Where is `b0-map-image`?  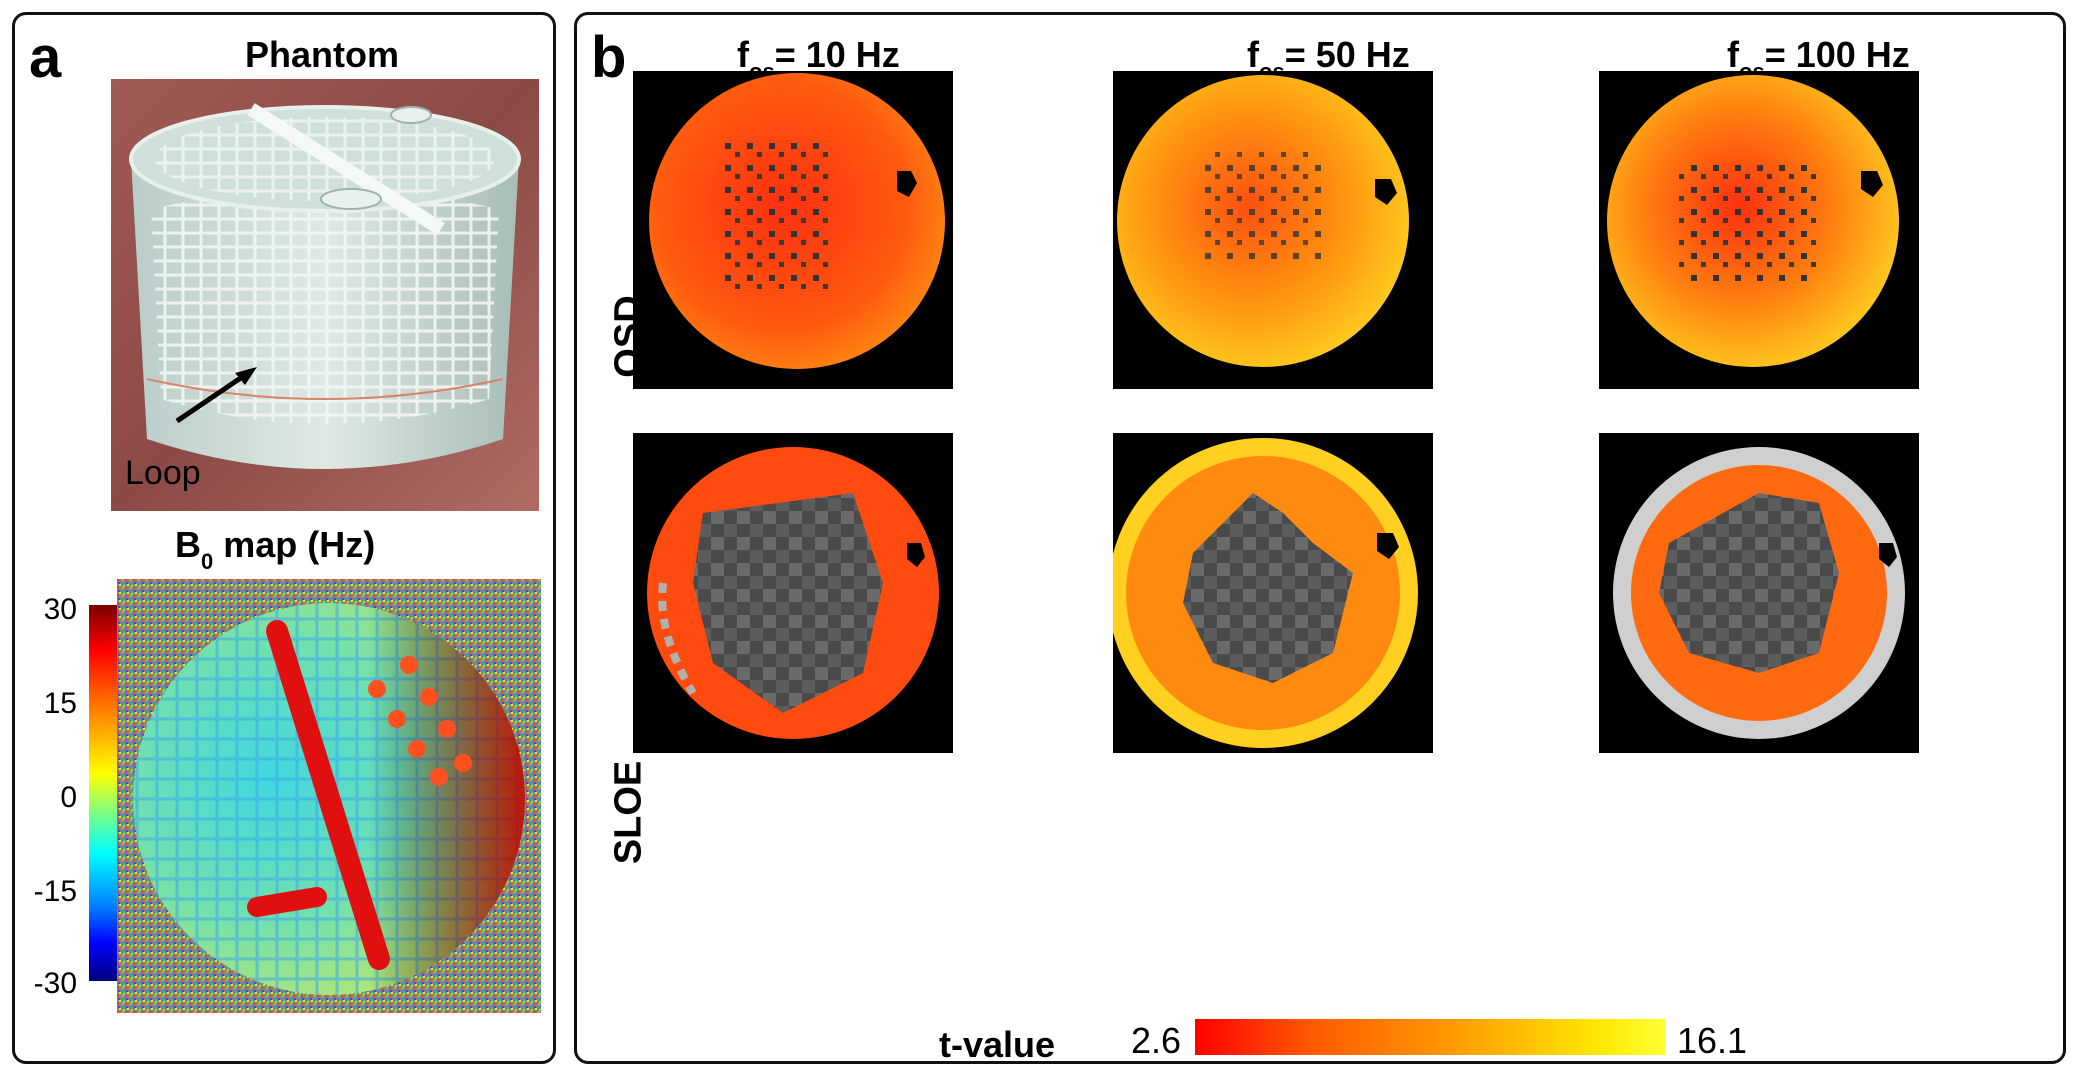
b0-map-image is located at coordinates (329, 796).